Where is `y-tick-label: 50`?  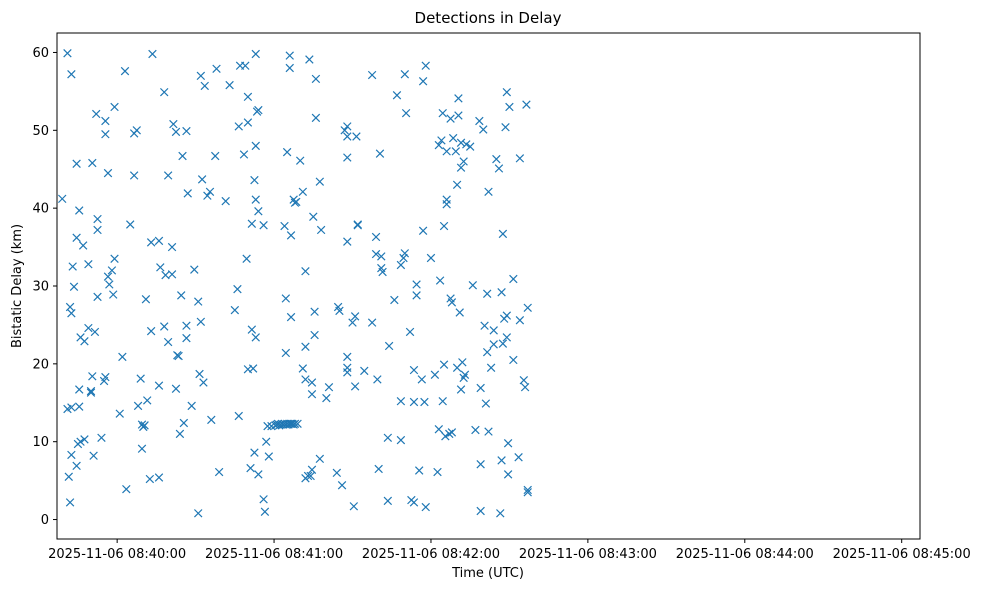
y-tick-label: 50 is located at coordinates (40, 131).